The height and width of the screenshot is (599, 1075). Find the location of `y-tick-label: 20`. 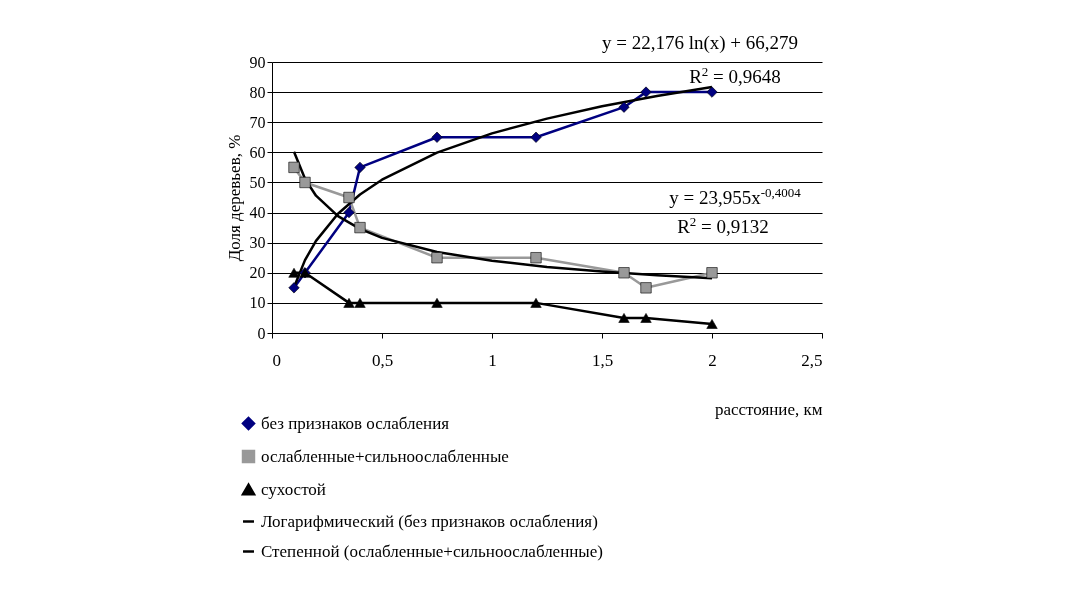

y-tick-label: 20 is located at coordinates (257, 273).